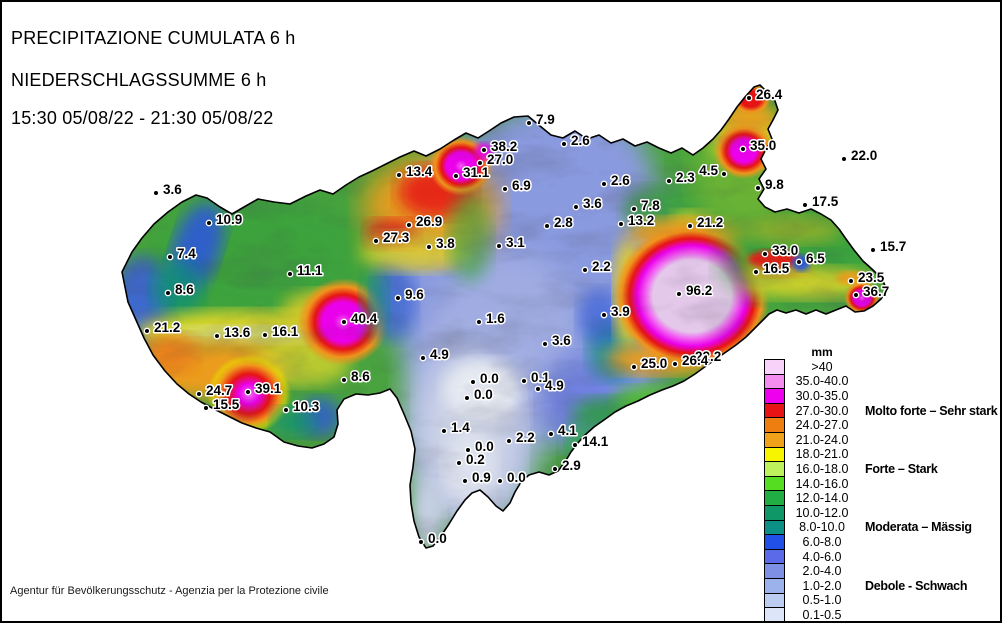 This screenshot has width=1002, height=623. Describe the element at coordinates (491, 319) in the screenshot. I see `station: 1.6` at that location.